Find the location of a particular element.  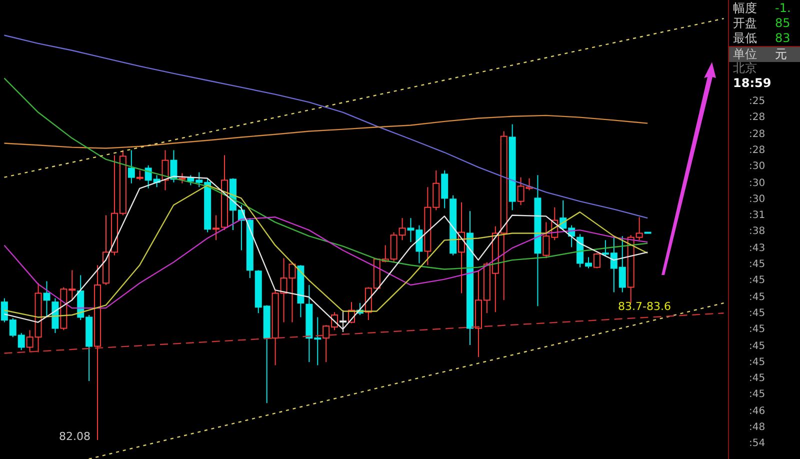

text: 幅度 is located at coordinates (745, 8).